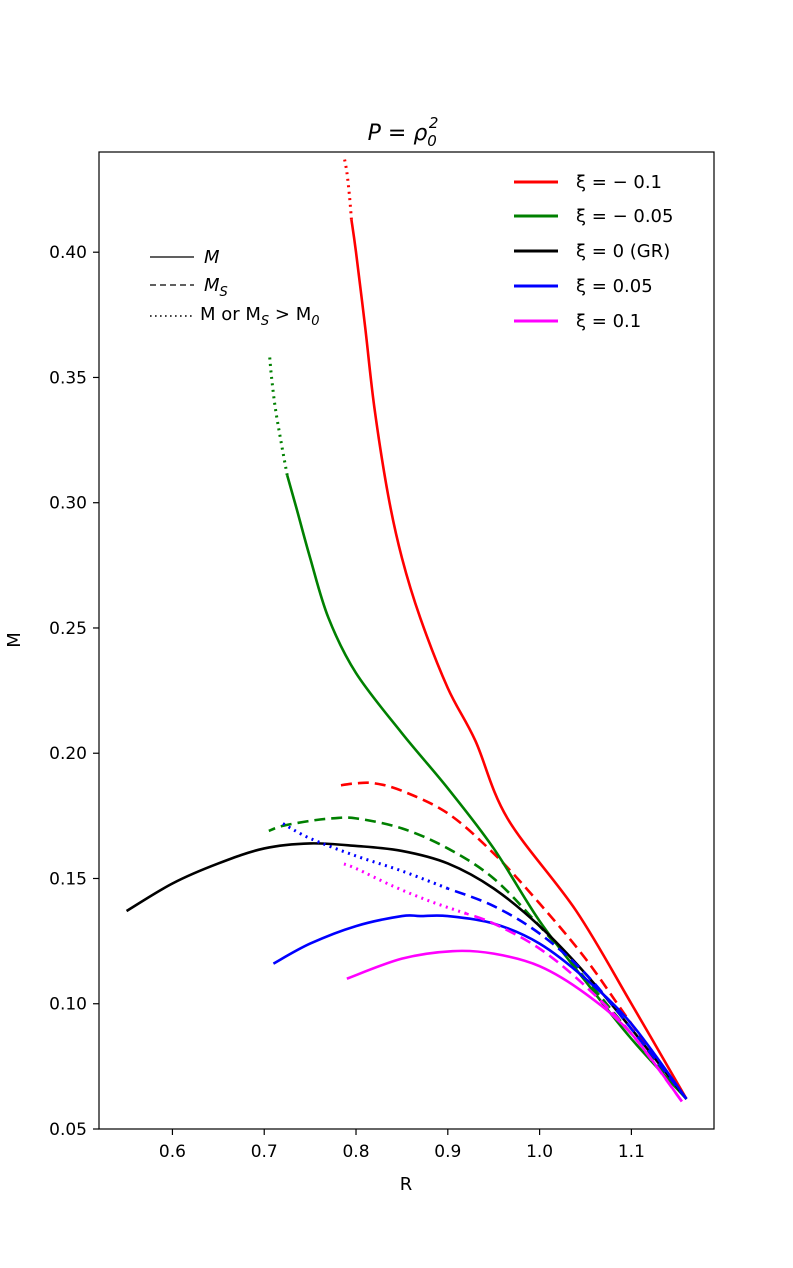 This screenshot has width=793, height=1268. Describe the element at coordinates (631, 1152) in the screenshot. I see `x-tick-label: 1.1` at that location.